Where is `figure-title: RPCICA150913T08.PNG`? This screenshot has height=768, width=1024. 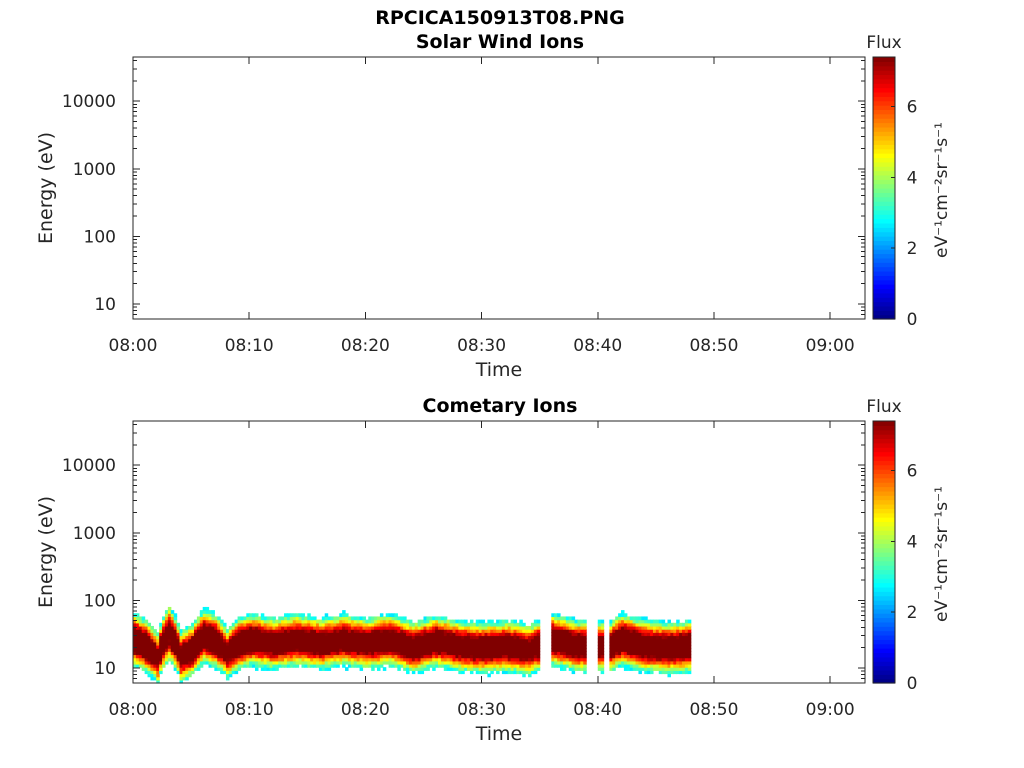
figure-title: RPCICA150913T08.PNG is located at coordinates (500, 18).